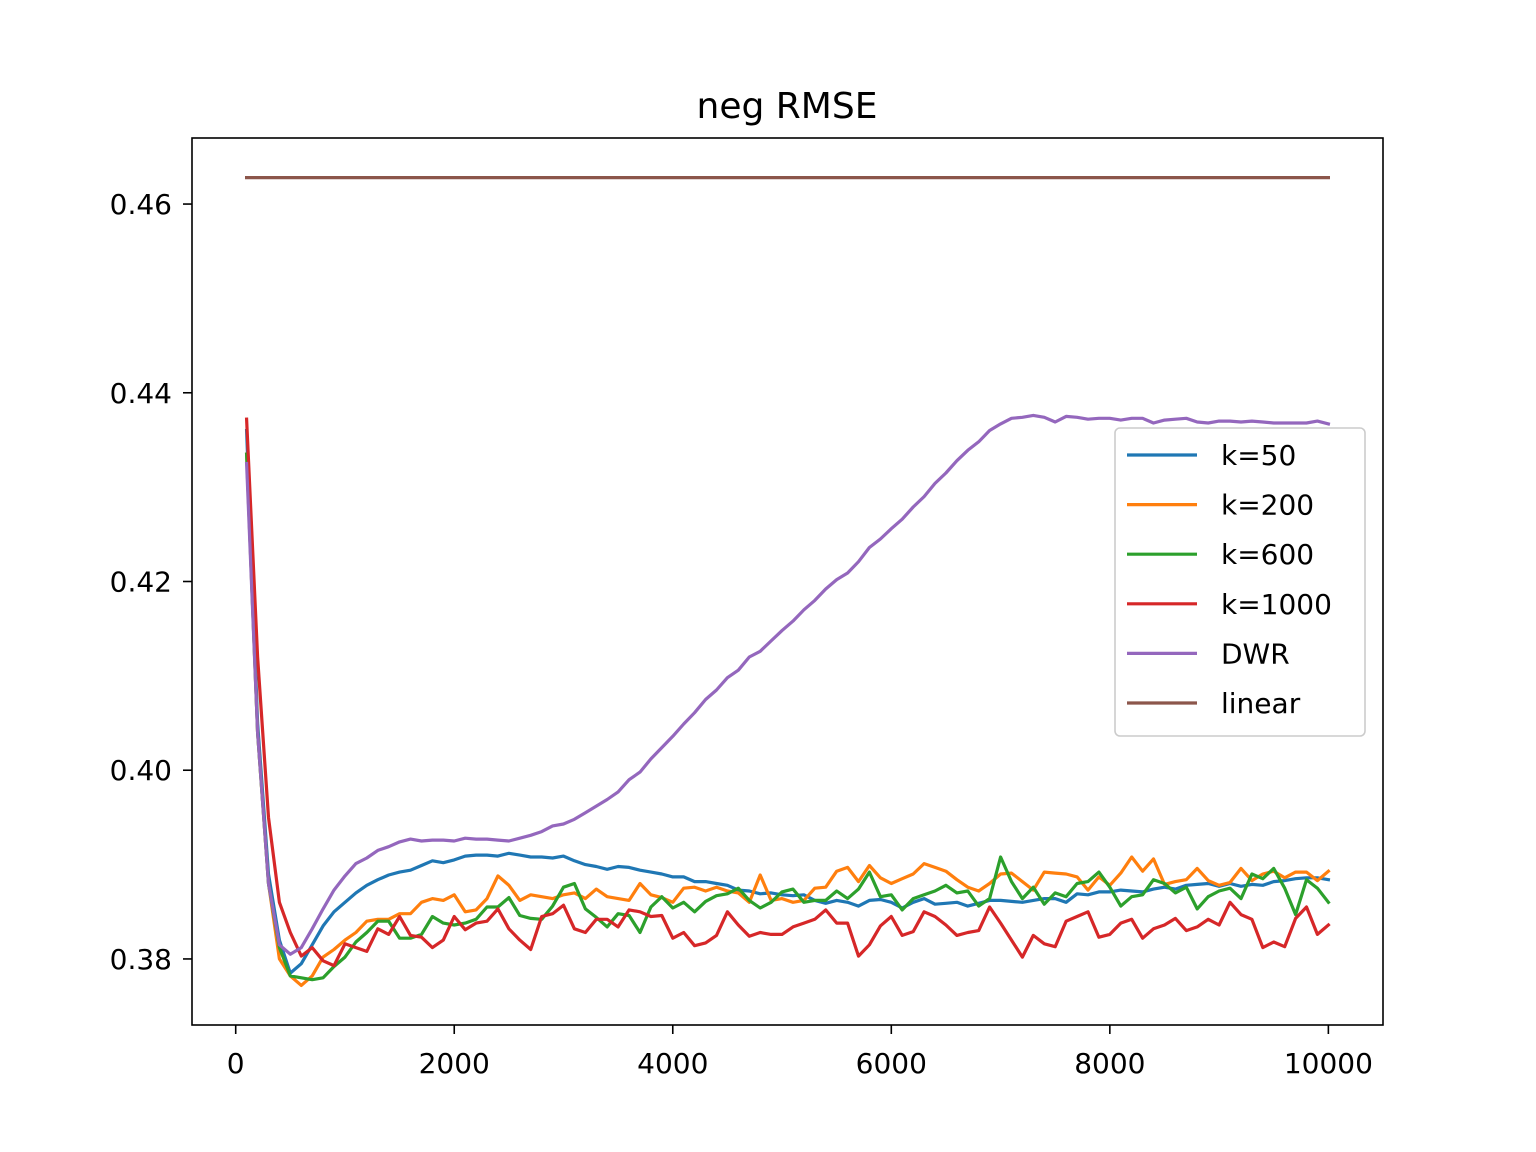 This screenshot has height=1152, width=1536. I want to click on legend-label: DWR, so click(1255, 653).